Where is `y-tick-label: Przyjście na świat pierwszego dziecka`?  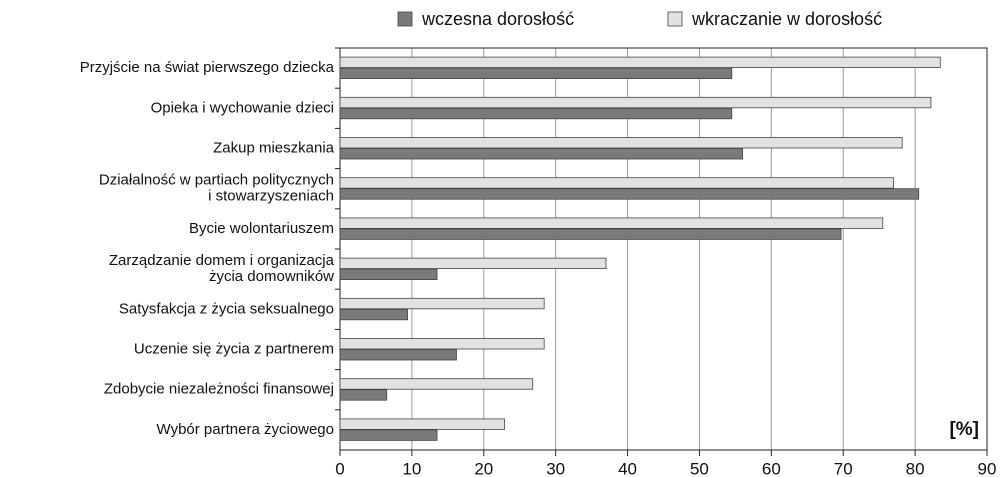
y-tick-label: Przyjście na świat pierwszego dziecka is located at coordinates (207, 67).